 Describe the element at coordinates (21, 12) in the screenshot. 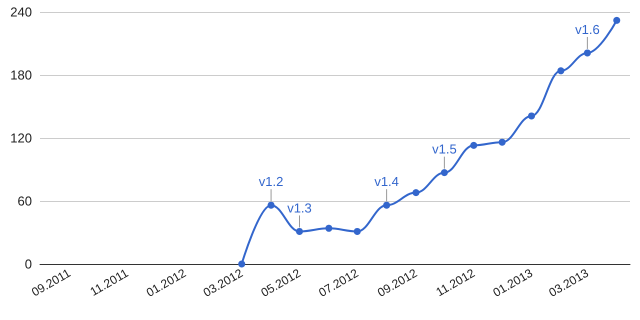

I see `y-tick-label: 240` at that location.